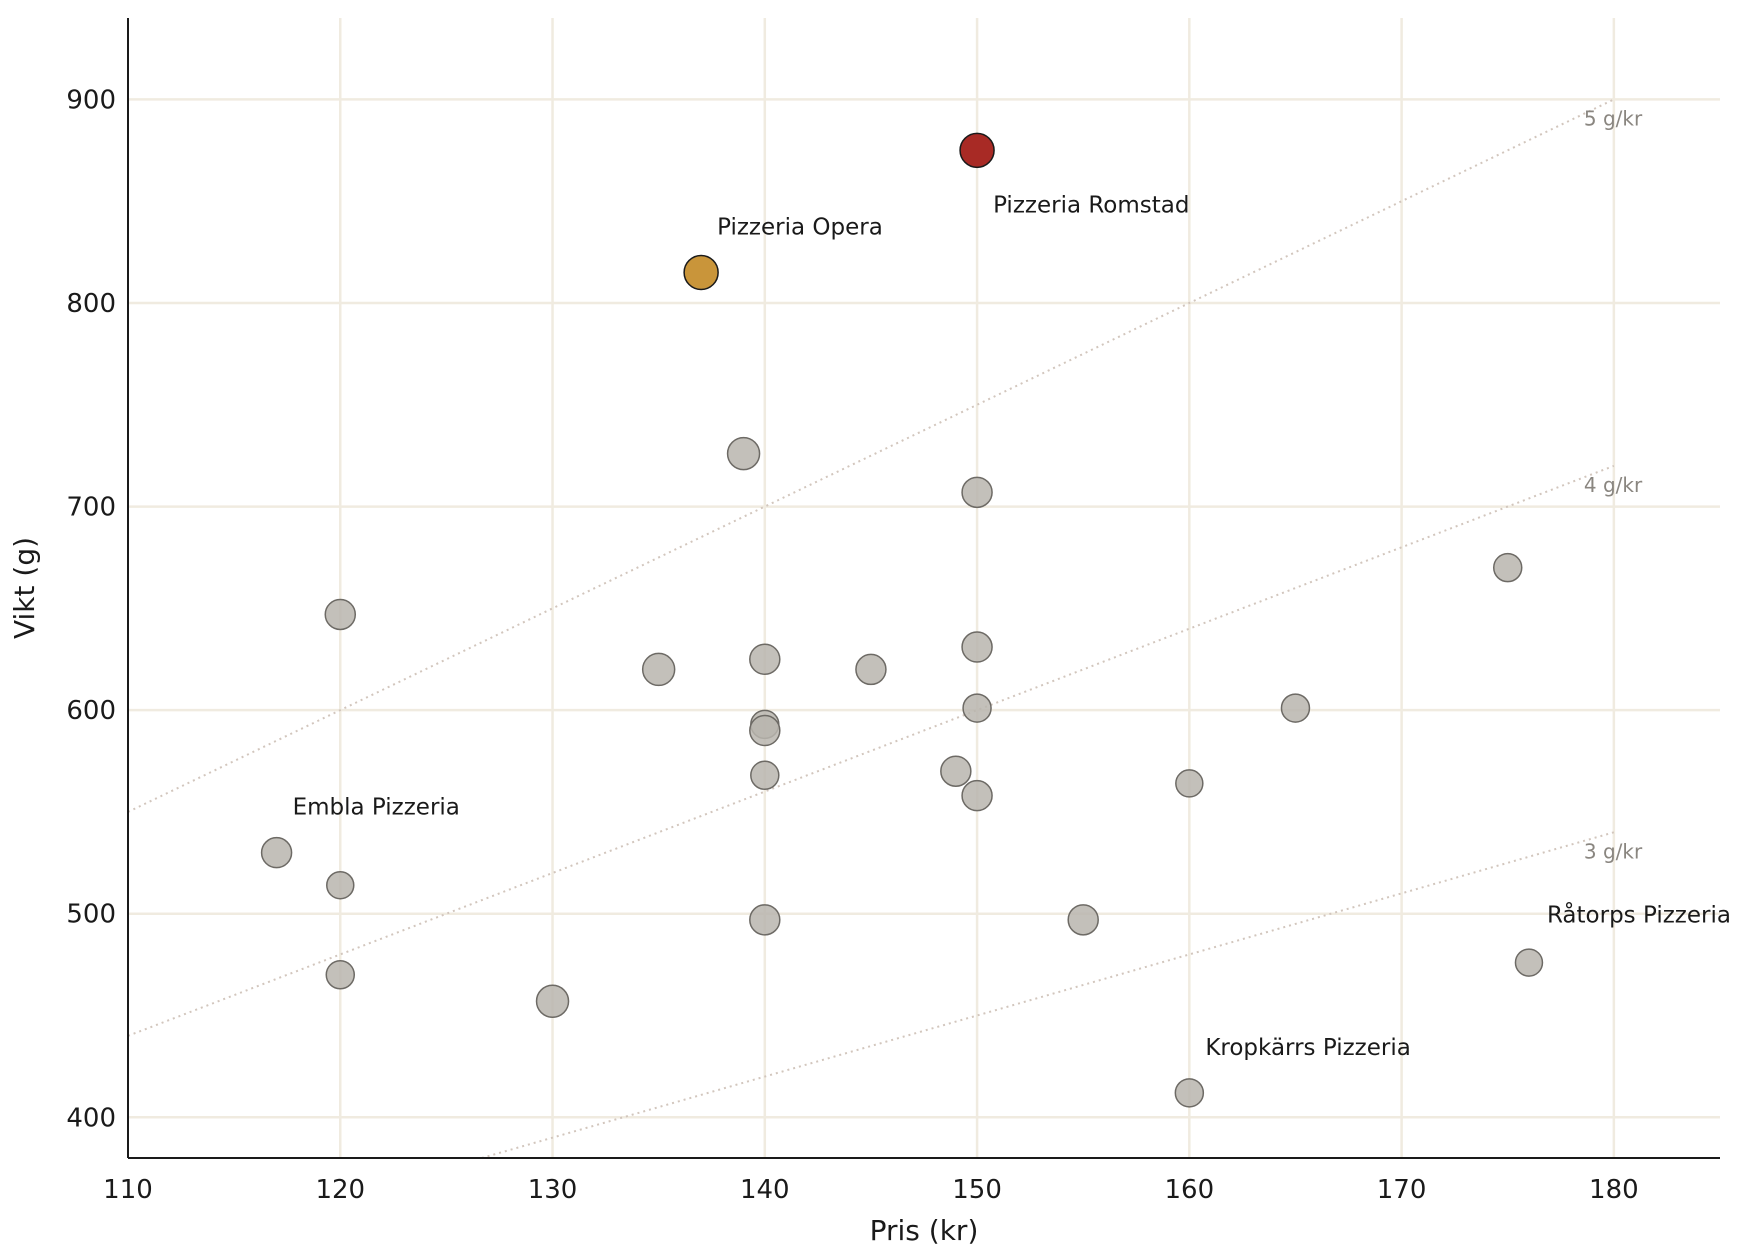 The height and width of the screenshot is (1254, 1750). What do you see at coordinates (1613, 485) in the screenshot?
I see `reference-line-label: 4 g/kr` at bounding box center [1613, 485].